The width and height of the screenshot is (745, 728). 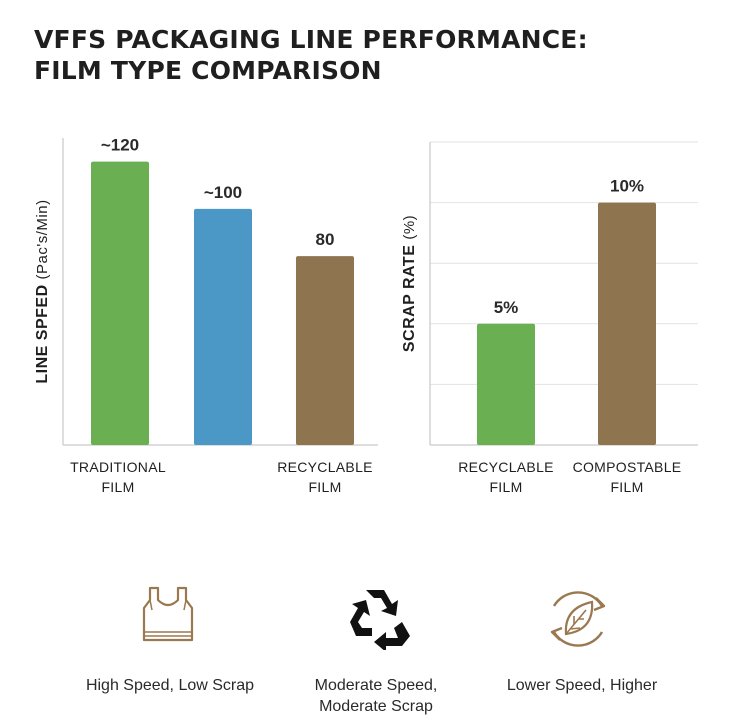 What do you see at coordinates (325, 467) in the screenshot?
I see `category-label-3-1: RECYCLABLE` at bounding box center [325, 467].